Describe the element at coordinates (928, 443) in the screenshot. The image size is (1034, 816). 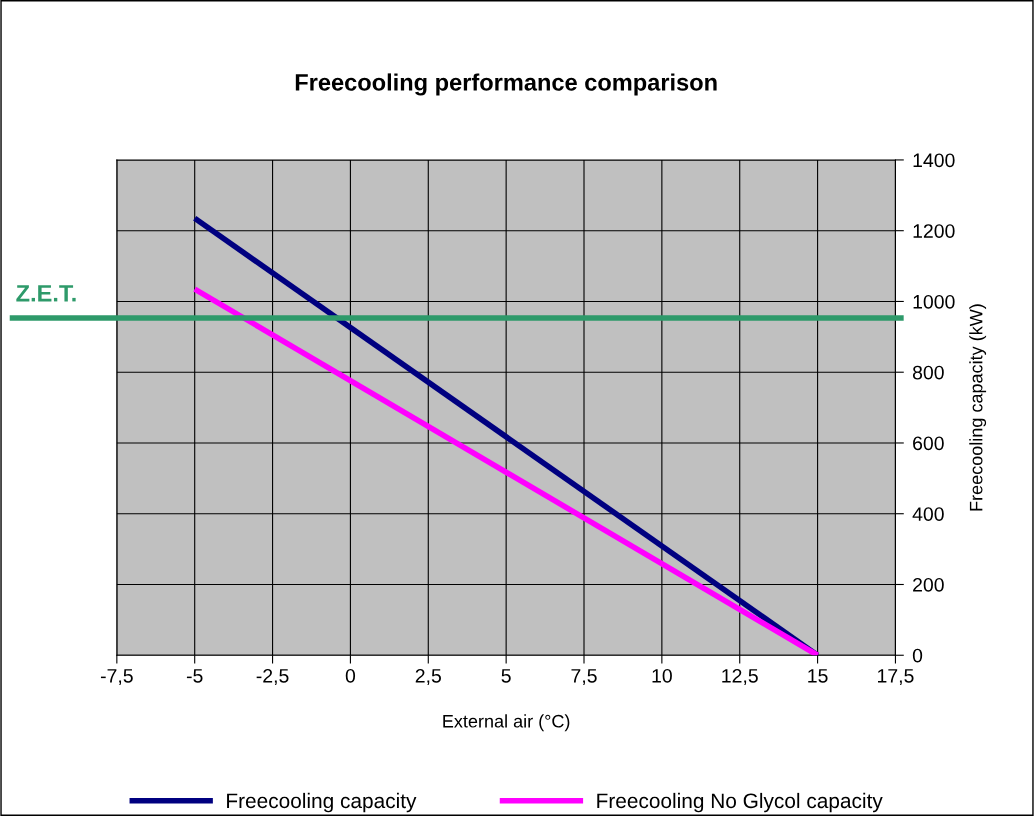
I see `y-tick-label: 600` at that location.